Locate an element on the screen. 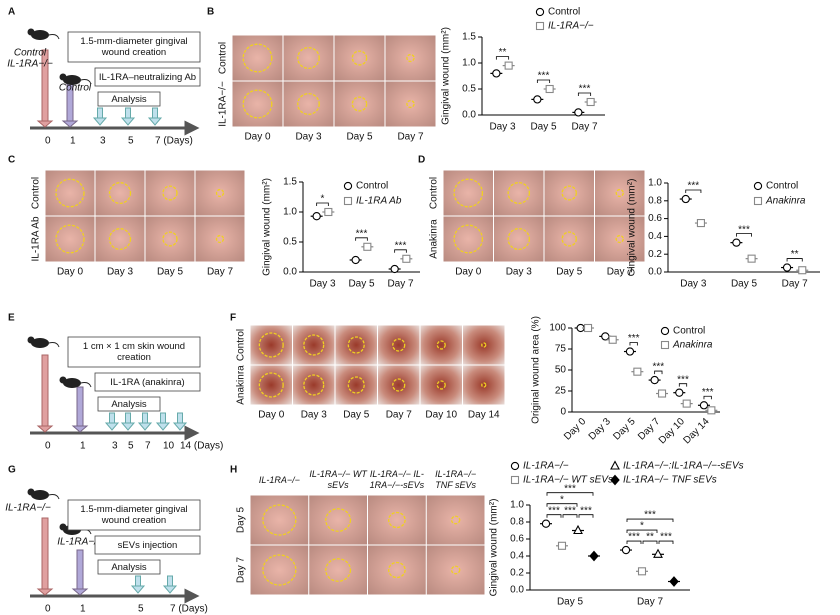 The image size is (840, 615). legend-label: IL-1RA−/− is located at coordinates (546, 466).